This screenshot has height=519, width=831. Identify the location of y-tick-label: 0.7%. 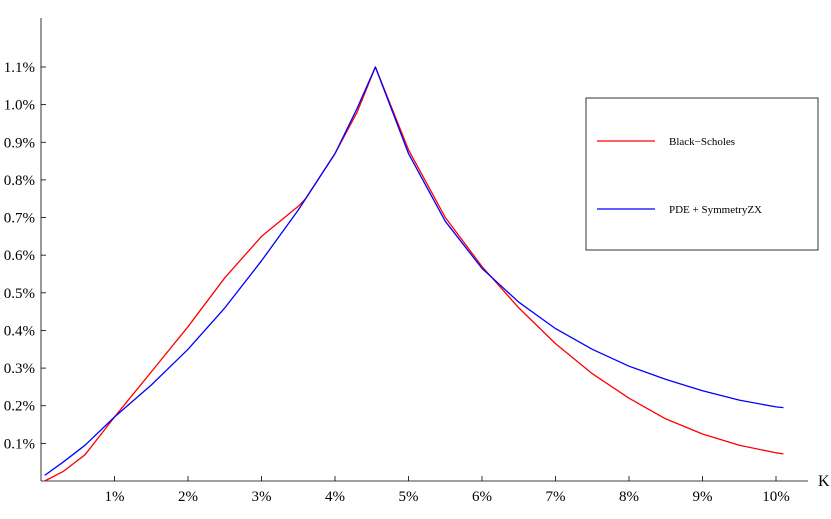
(19, 219).